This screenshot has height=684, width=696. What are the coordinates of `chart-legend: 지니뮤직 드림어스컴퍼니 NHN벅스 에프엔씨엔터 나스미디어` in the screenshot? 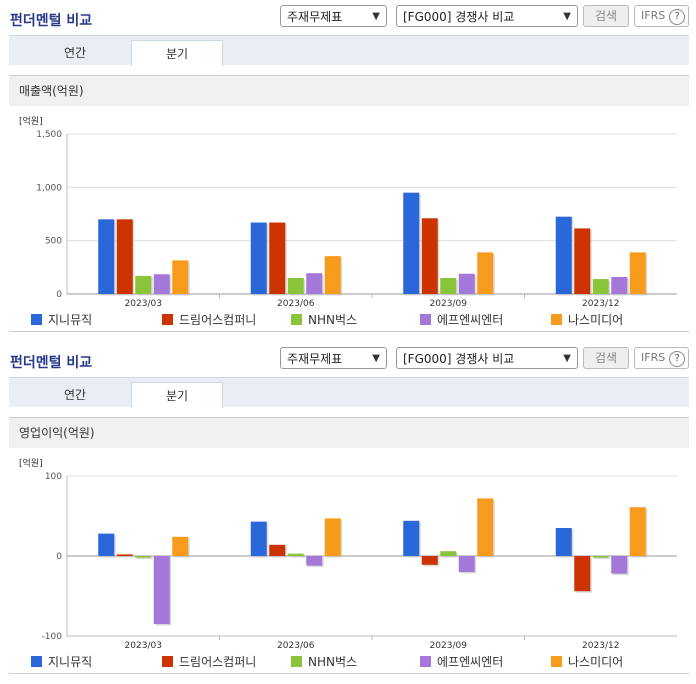 It's located at (349, 662).